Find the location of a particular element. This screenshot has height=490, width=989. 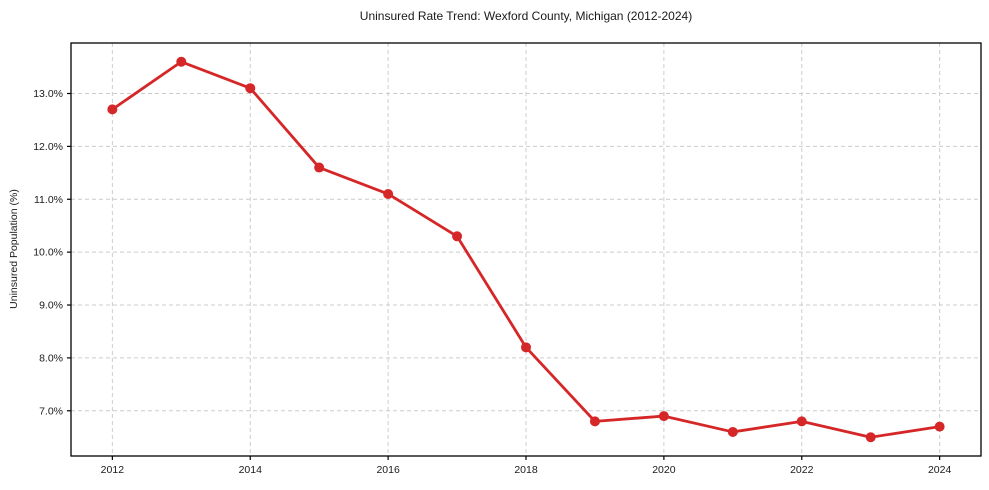

y-tick-label: 12.0% is located at coordinates (48, 147).